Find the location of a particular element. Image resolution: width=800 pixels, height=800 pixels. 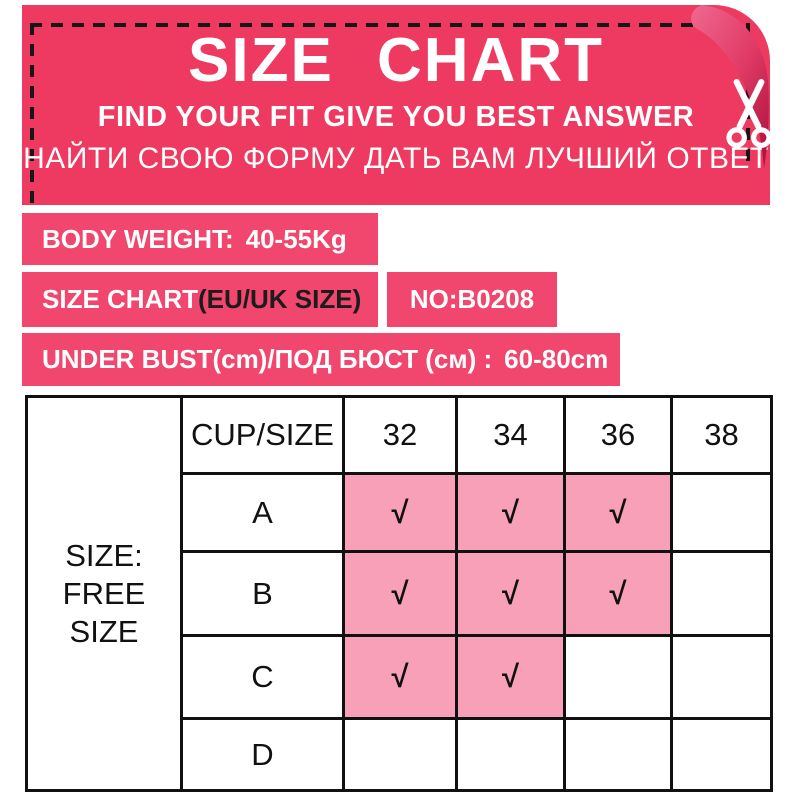

check-cell-a-32: √ is located at coordinates (400, 512).